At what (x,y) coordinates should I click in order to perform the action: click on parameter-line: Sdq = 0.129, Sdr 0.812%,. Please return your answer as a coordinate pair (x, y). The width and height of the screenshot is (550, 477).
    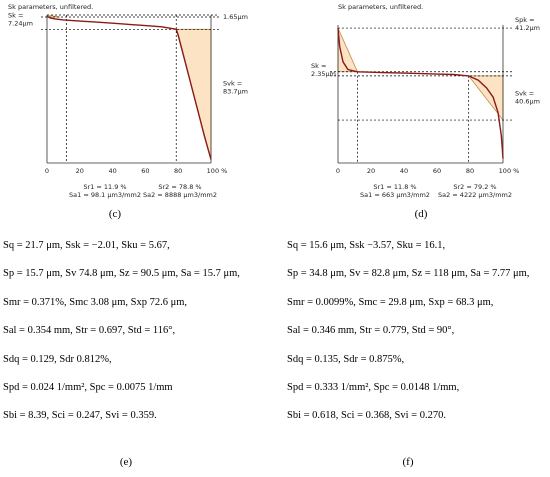
    Looking at the image, I should click on (57, 359).